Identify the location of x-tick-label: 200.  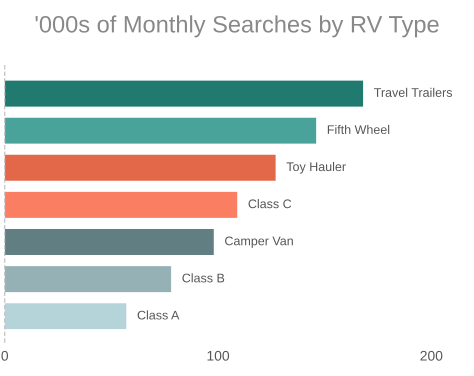
(431, 355).